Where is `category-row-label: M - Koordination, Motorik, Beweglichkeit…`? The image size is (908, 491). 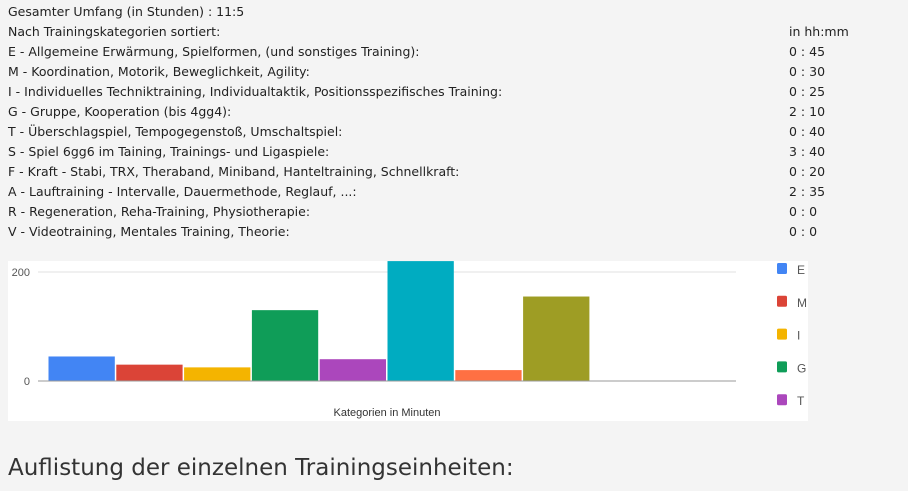 category-row-label: M - Koordination, Motorik, Beweglichkeit… is located at coordinates (159, 71).